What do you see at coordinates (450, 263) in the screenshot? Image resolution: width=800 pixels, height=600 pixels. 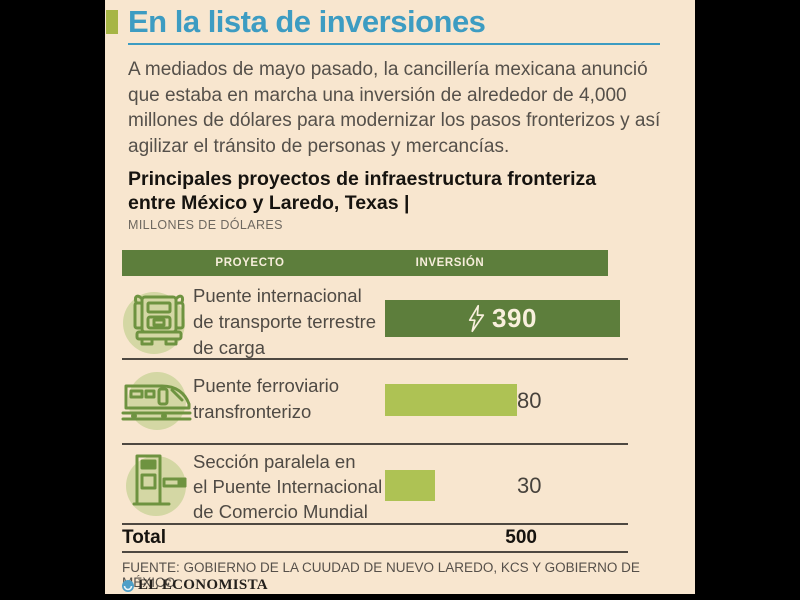 I see `column-header-investment: INVERSIÓN` at bounding box center [450, 263].